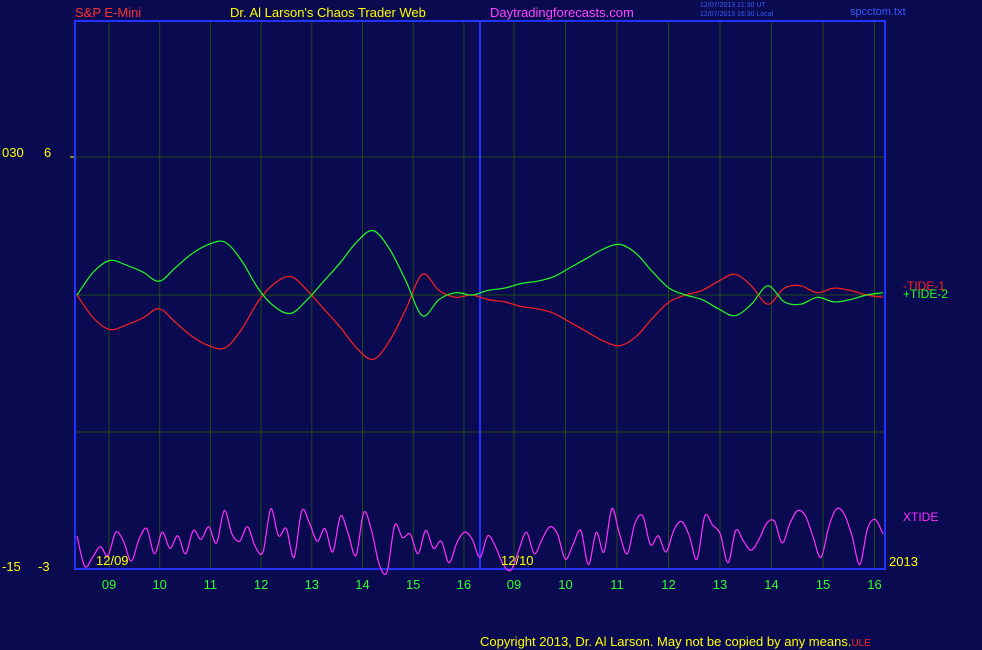 This screenshot has height=650, width=982. What do you see at coordinates (861, 643) in the screenshot?
I see `copyright-mark: ULE` at bounding box center [861, 643].